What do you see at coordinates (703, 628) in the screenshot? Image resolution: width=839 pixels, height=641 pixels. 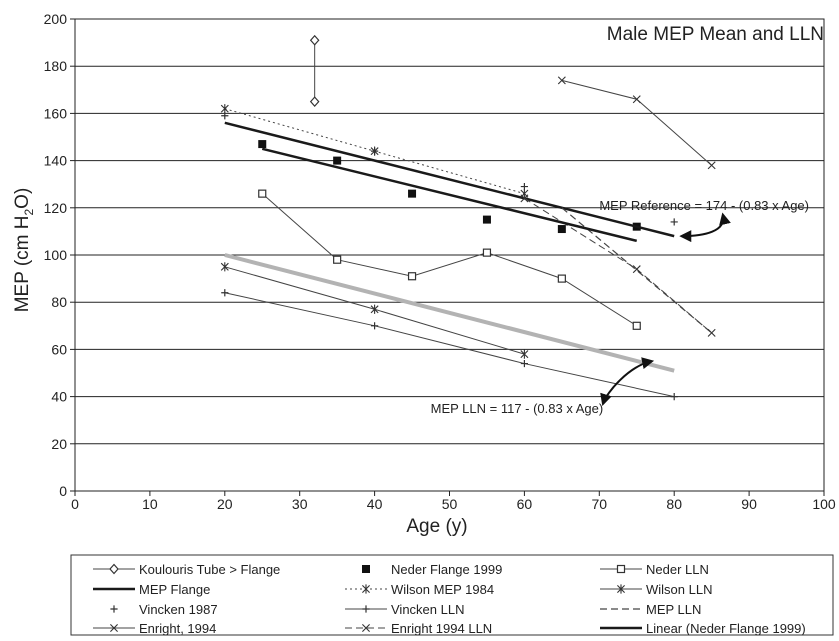 I see `legend-item: Linear (Neder Flange 1999)` at bounding box center [703, 628].